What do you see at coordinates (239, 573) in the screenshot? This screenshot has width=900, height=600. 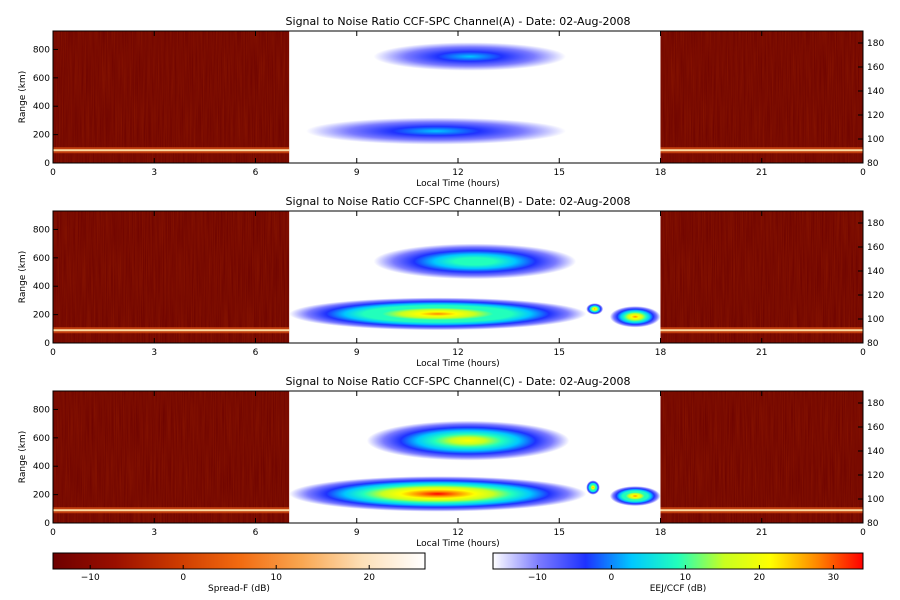 I see `spread-f-colorbar: −10 0 10 20 Spread-F (dB)` at bounding box center [239, 573].